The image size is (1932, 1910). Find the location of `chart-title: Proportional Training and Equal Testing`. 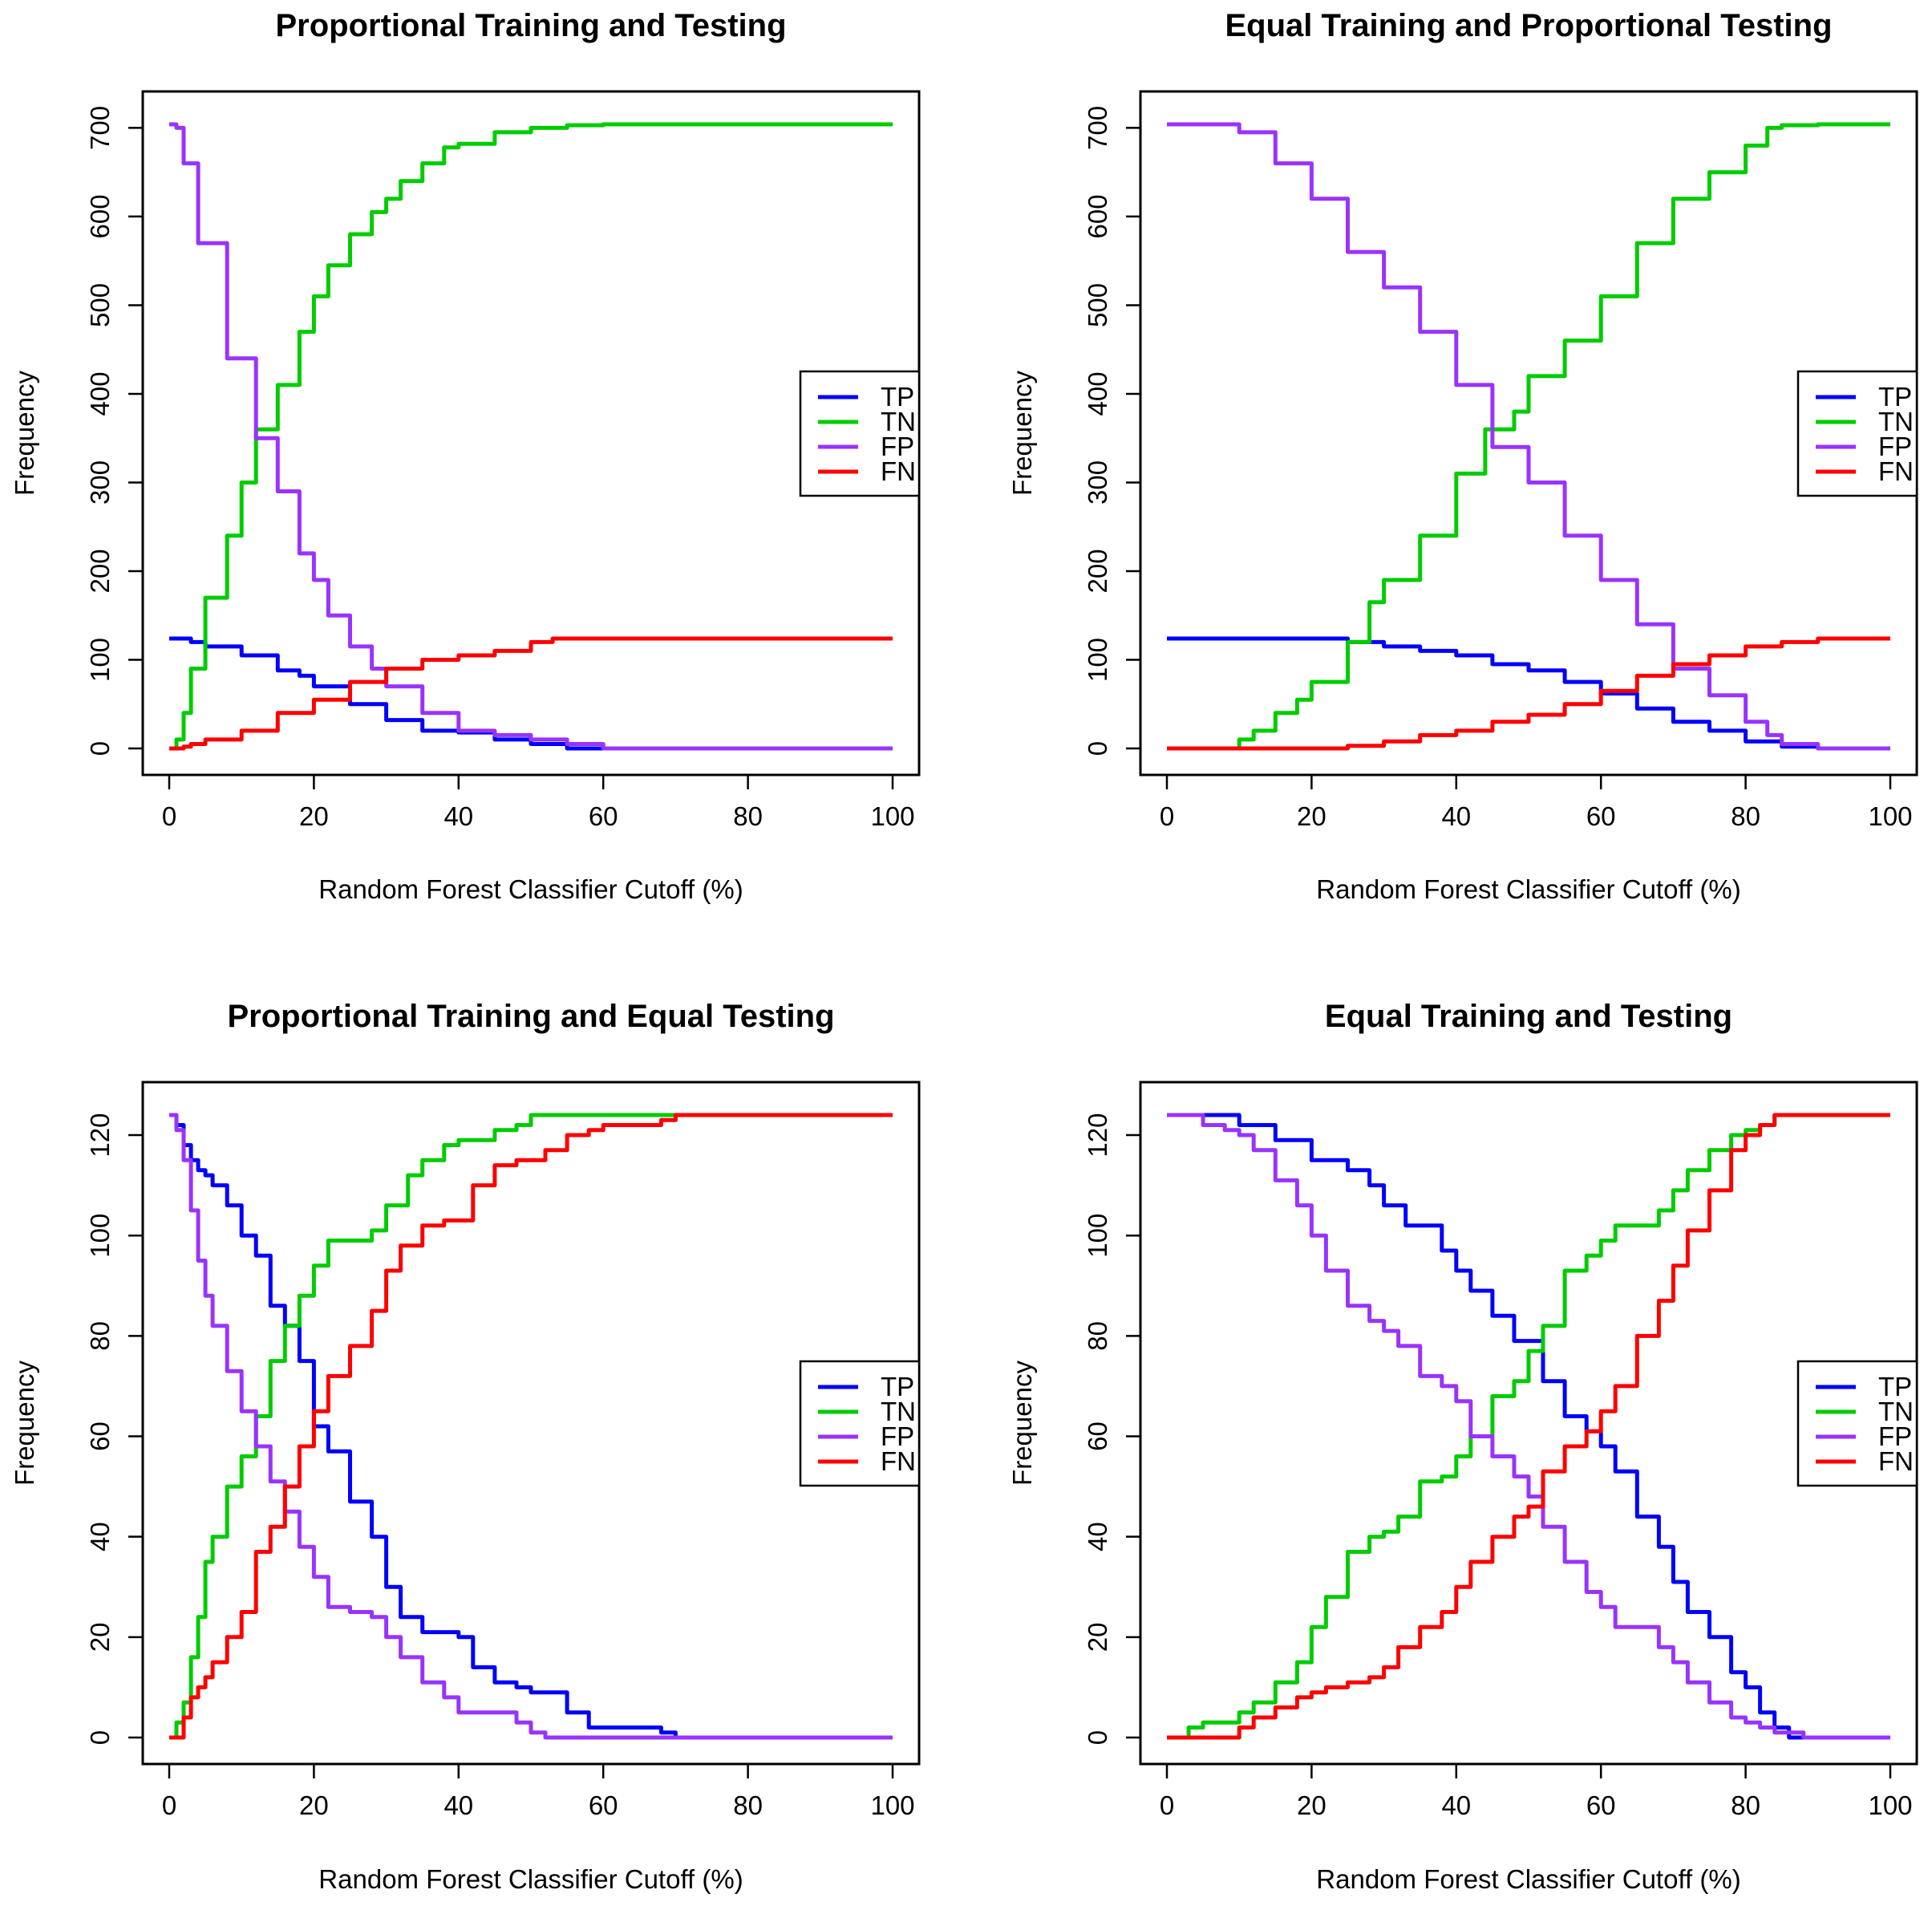

chart-title: Proportional Training and Equal Testing is located at coordinates (530, 1016).